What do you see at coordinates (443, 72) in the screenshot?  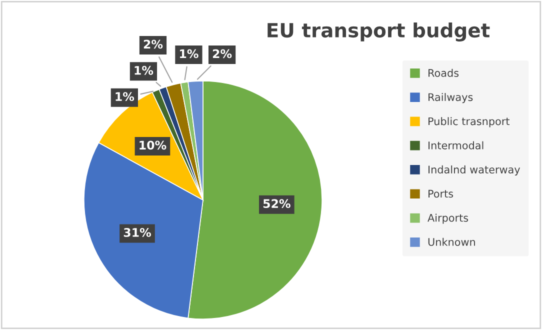 I see `legend-label: Roads` at bounding box center [443, 72].